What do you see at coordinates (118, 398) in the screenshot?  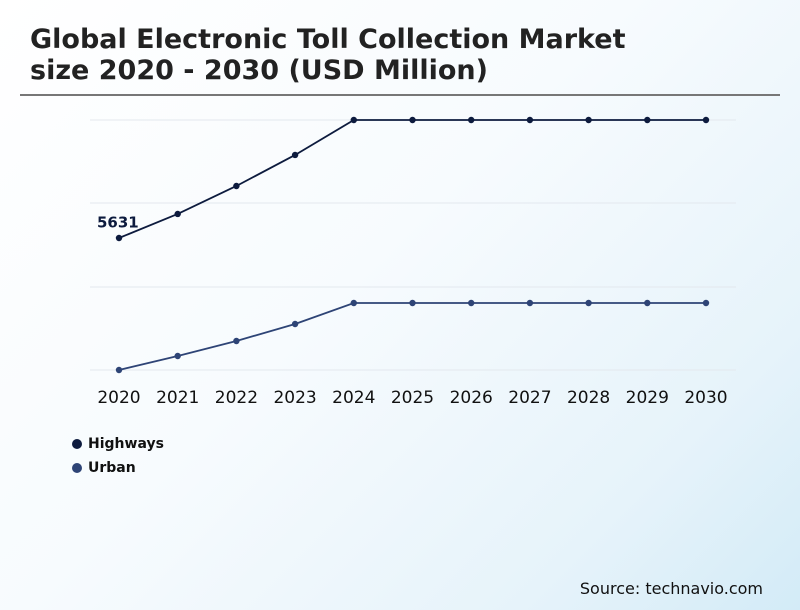 I see `x-tick-label: 2020` at bounding box center [118, 398].